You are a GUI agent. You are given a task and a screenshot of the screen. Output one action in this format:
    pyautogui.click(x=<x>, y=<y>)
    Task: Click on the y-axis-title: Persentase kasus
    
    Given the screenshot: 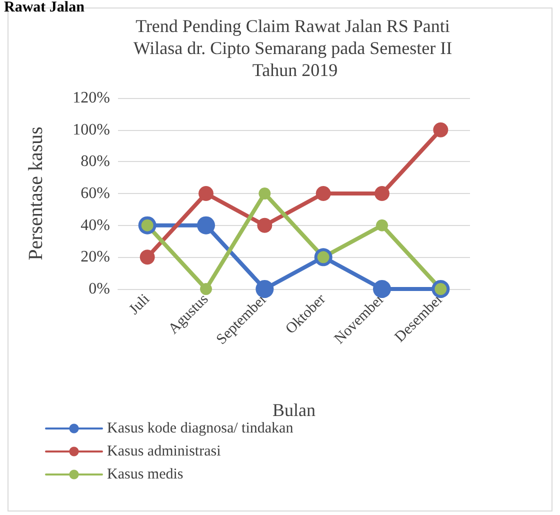 What is the action you would take?
    pyautogui.click(x=36, y=193)
    